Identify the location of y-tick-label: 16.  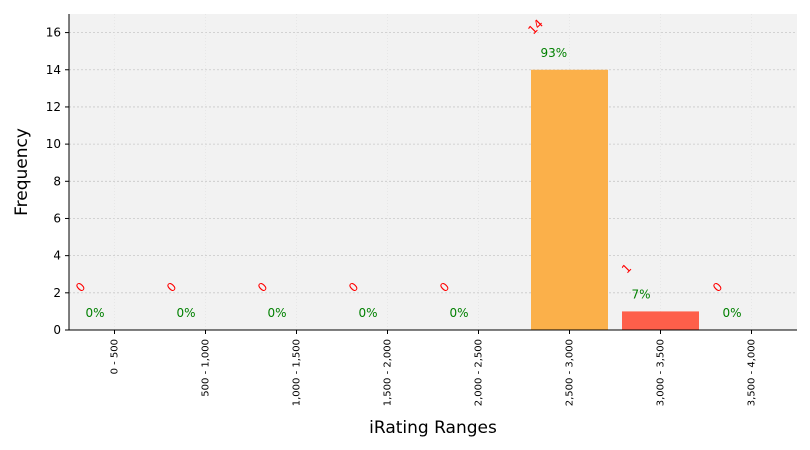
(53, 33).